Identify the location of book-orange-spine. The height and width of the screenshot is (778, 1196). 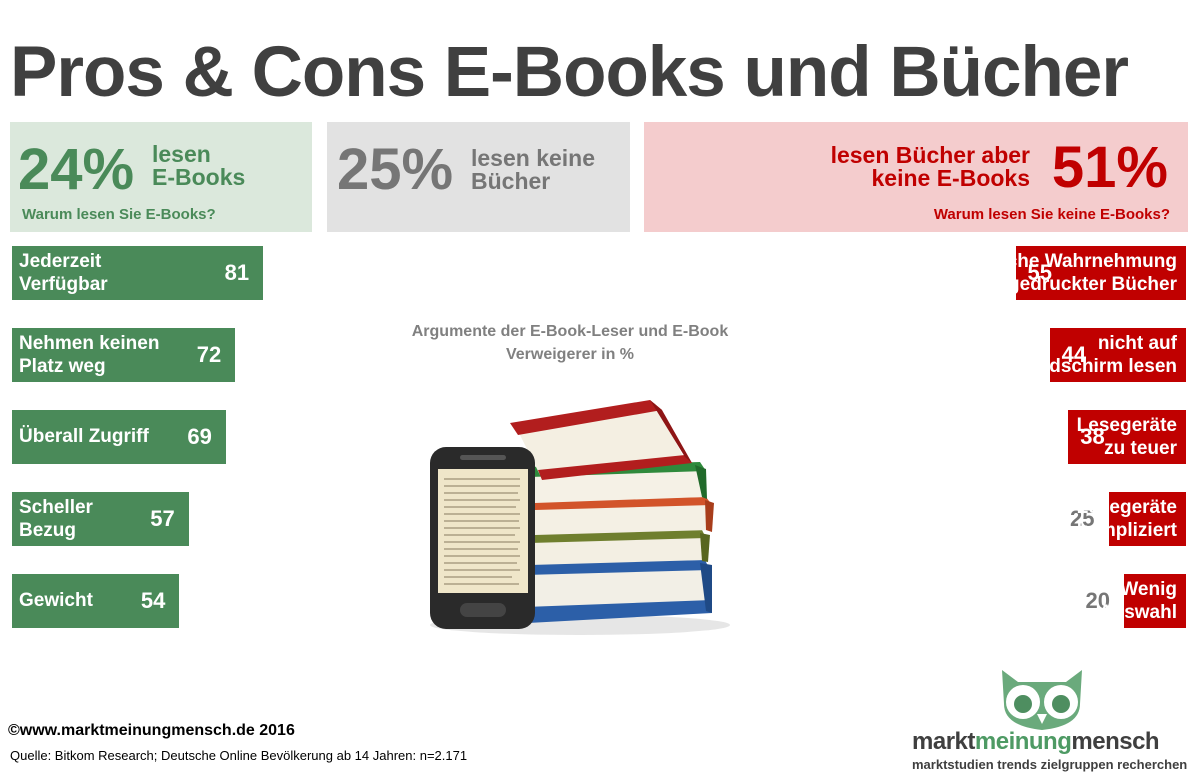
(709, 516).